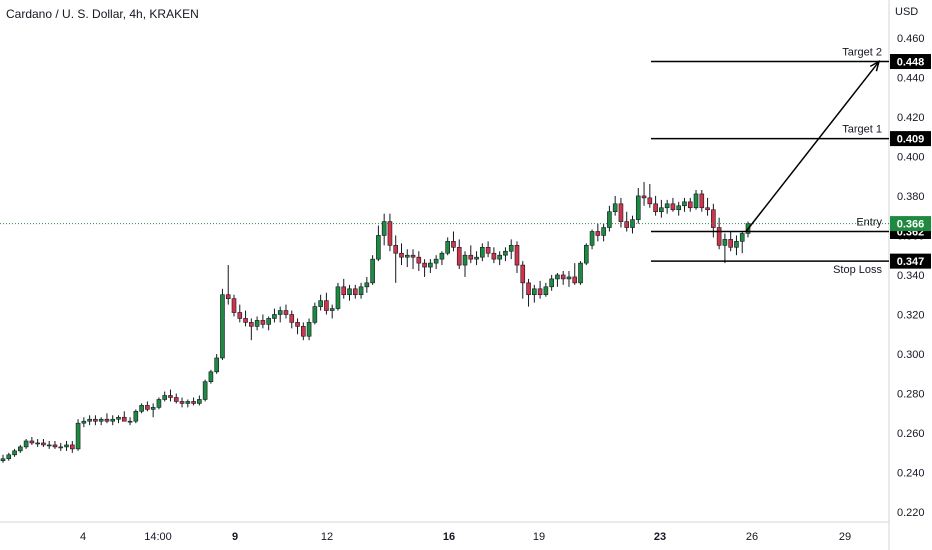 Image resolution: width=932 pixels, height=550 pixels. I want to click on level-price-badge-text: 0.448, so click(911, 63).